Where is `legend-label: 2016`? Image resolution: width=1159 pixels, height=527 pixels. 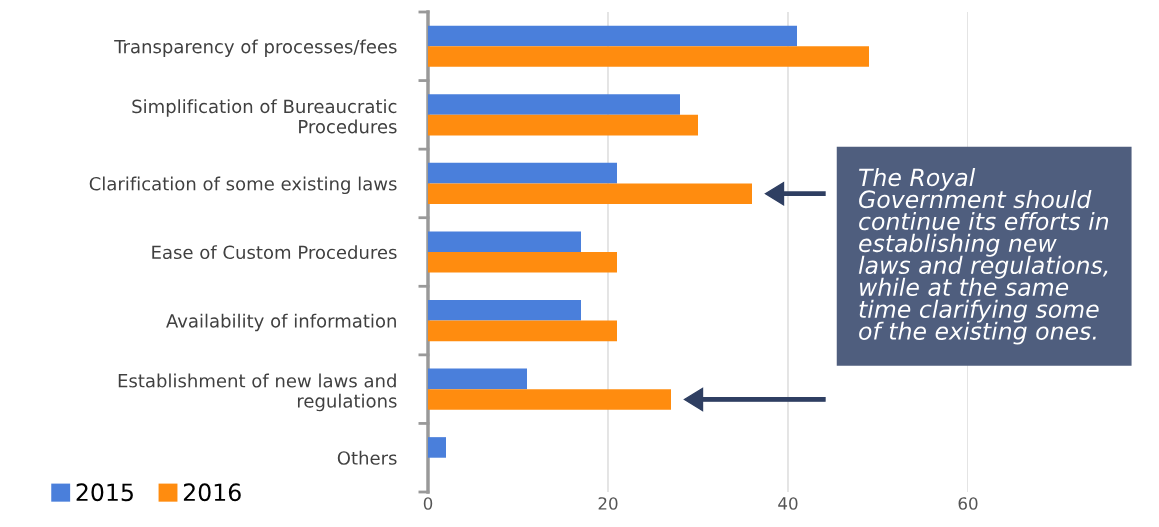
legend-label: 2016 is located at coordinates (212, 492).